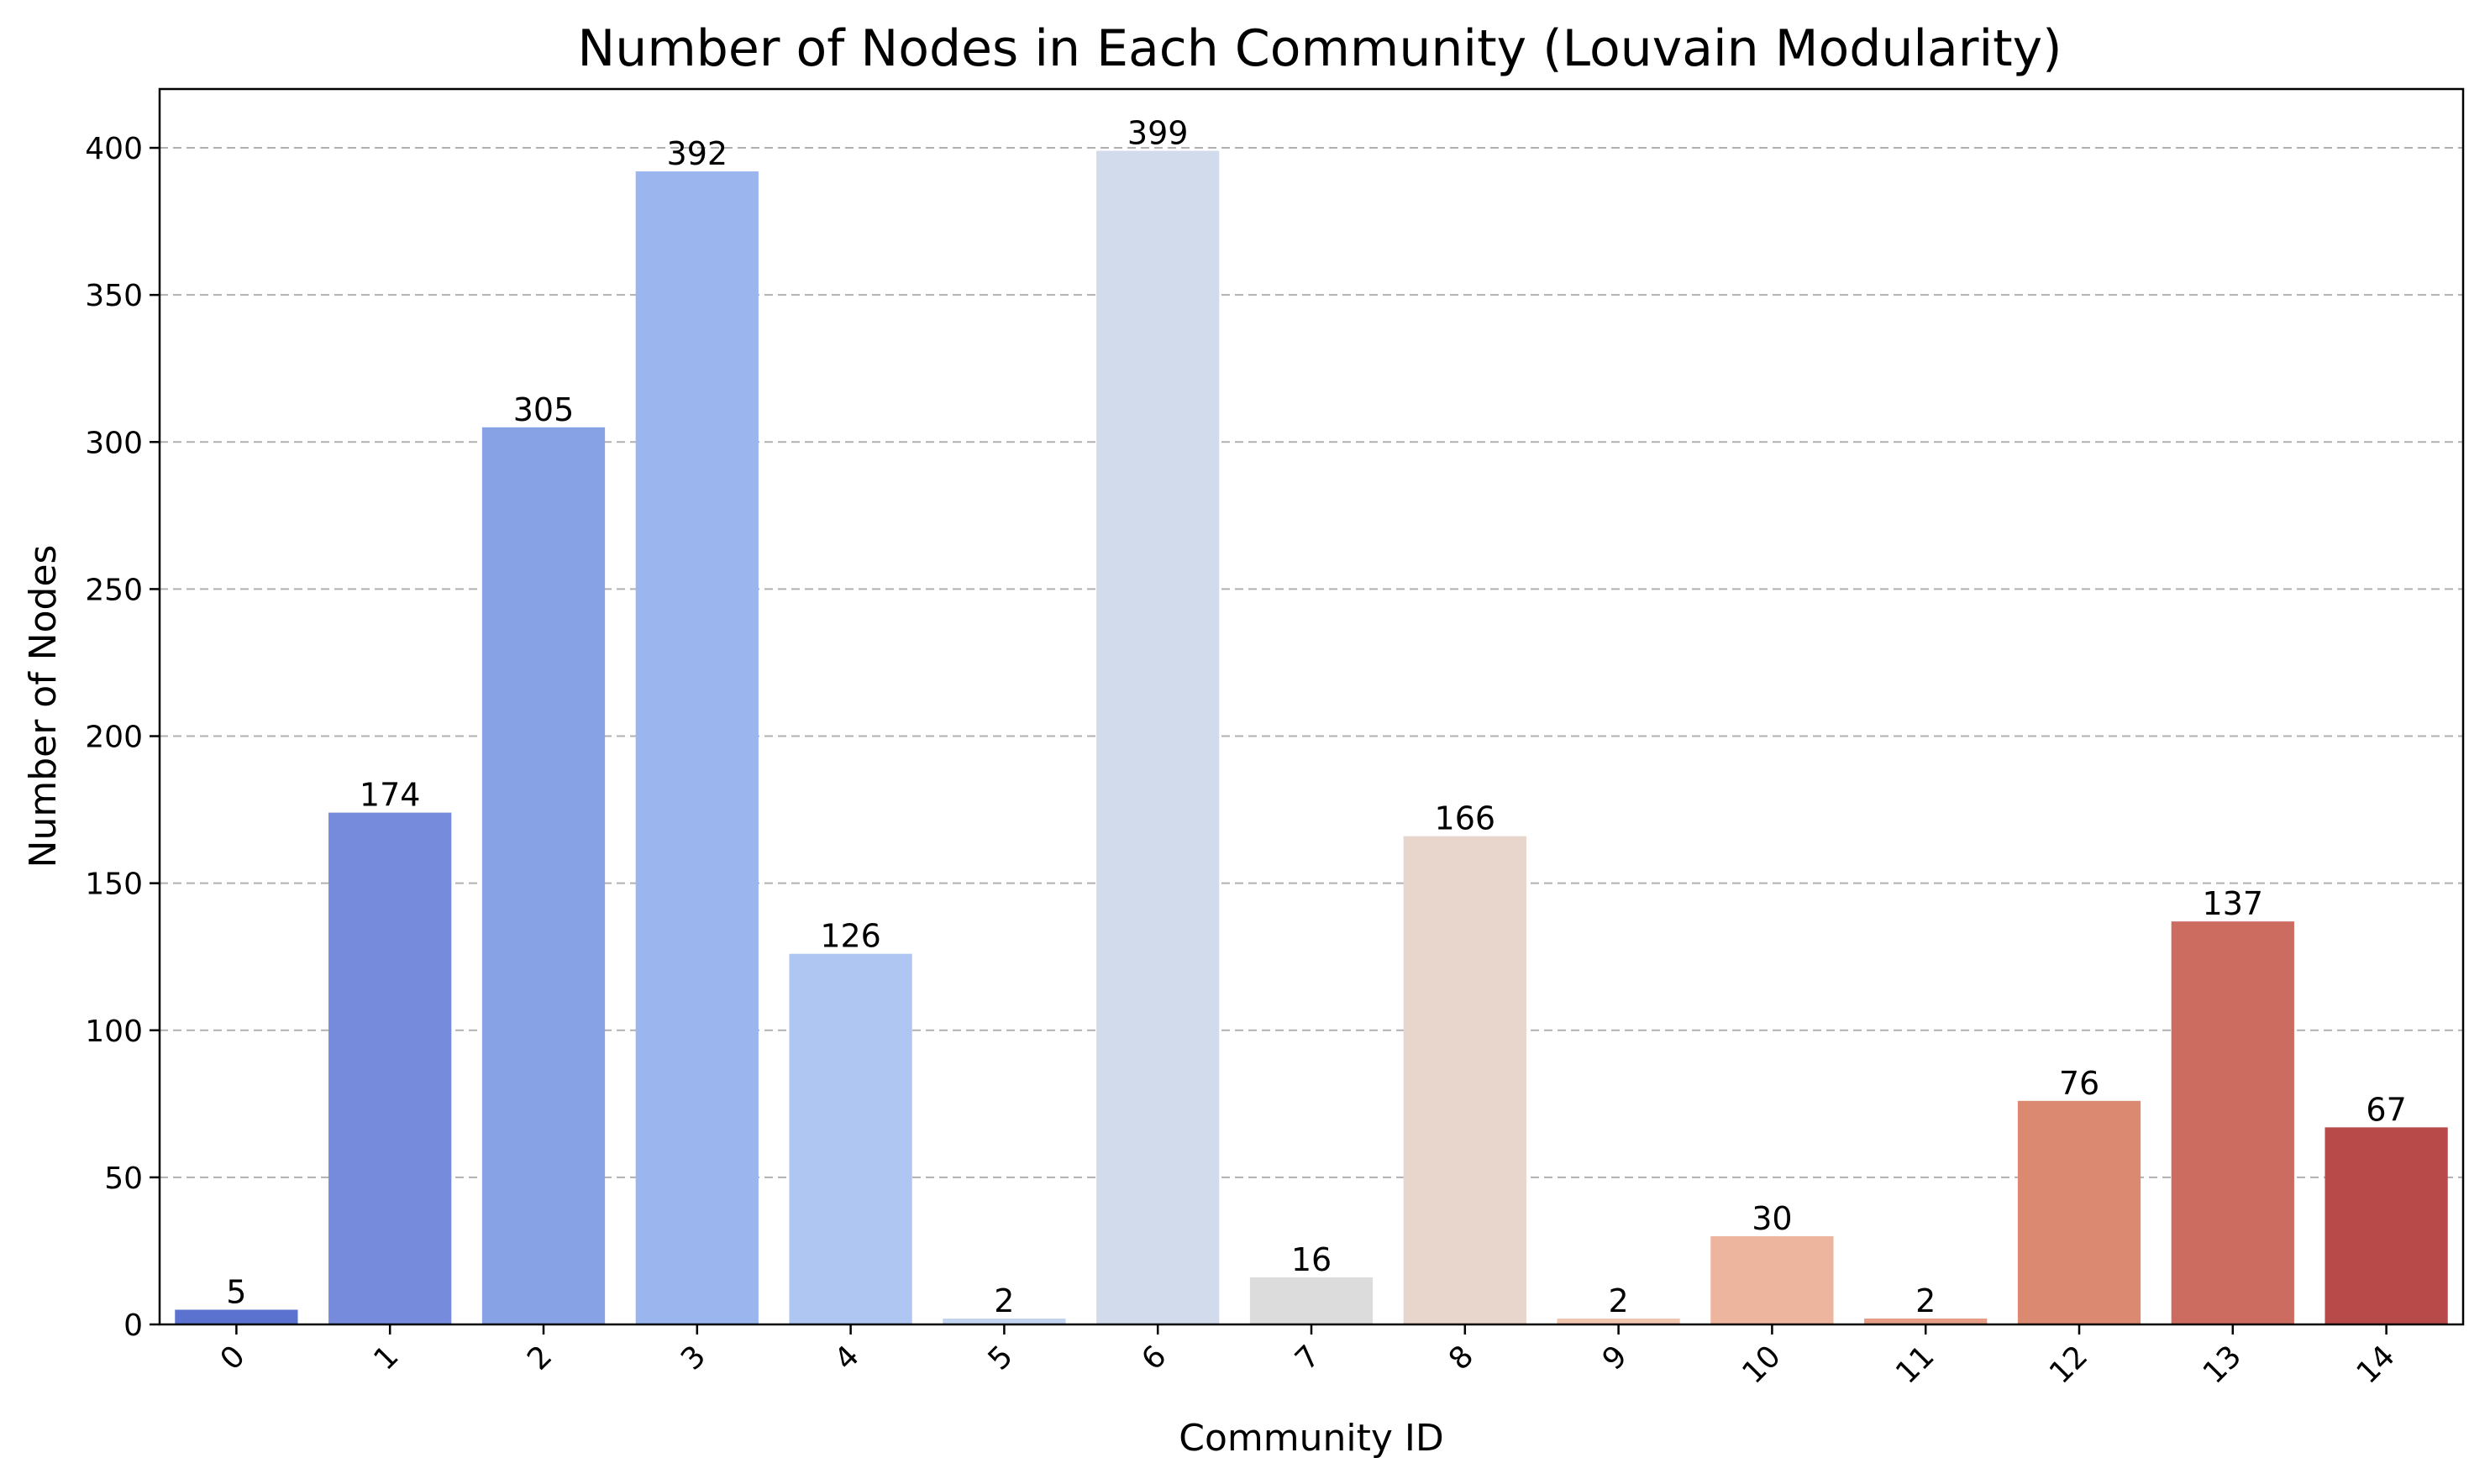 The width and height of the screenshot is (2490, 1484). What do you see at coordinates (114, 443) in the screenshot?
I see `y-tick-label-300: 300` at bounding box center [114, 443].